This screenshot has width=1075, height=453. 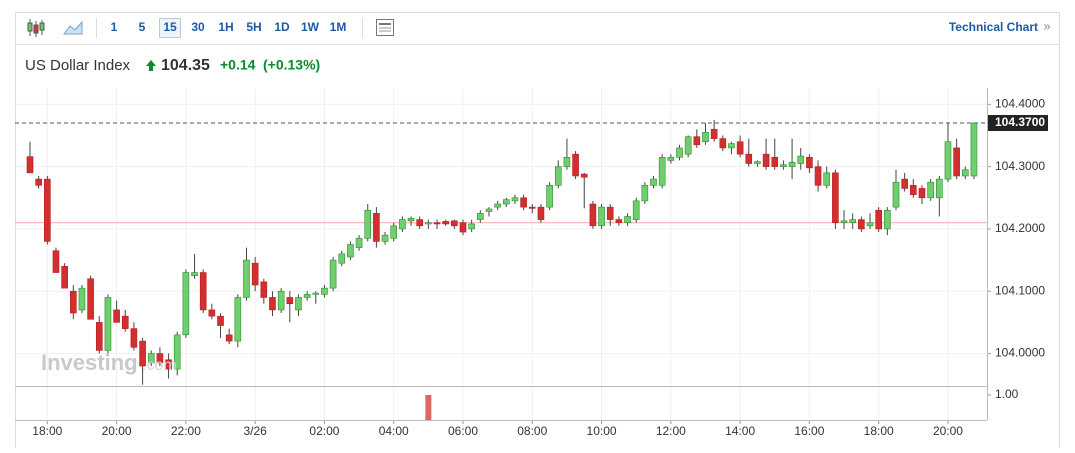 What do you see at coordinates (324, 431) in the screenshot?
I see `x-tick-label: 02:00` at bounding box center [324, 431].